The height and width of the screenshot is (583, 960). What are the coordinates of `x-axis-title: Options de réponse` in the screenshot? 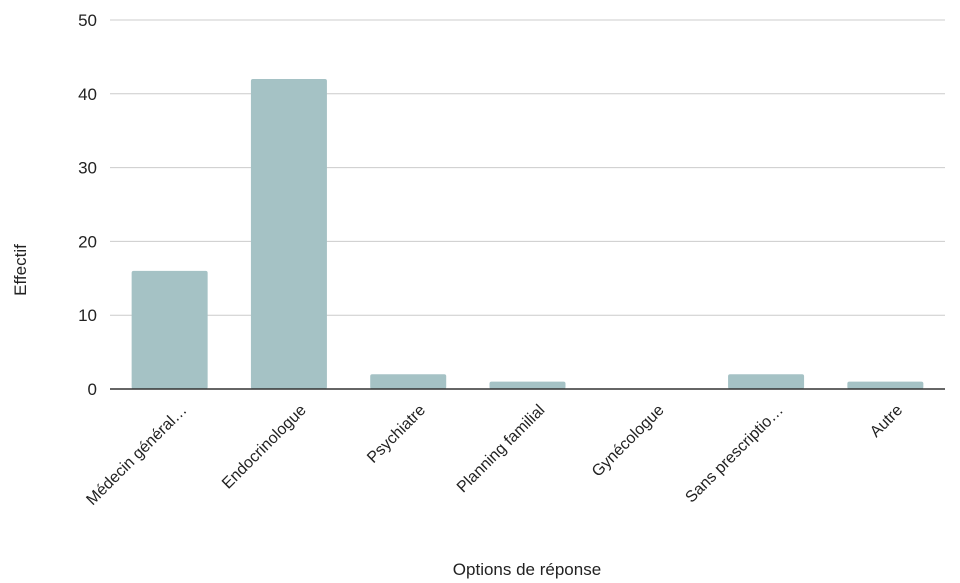 It's located at (527, 569).